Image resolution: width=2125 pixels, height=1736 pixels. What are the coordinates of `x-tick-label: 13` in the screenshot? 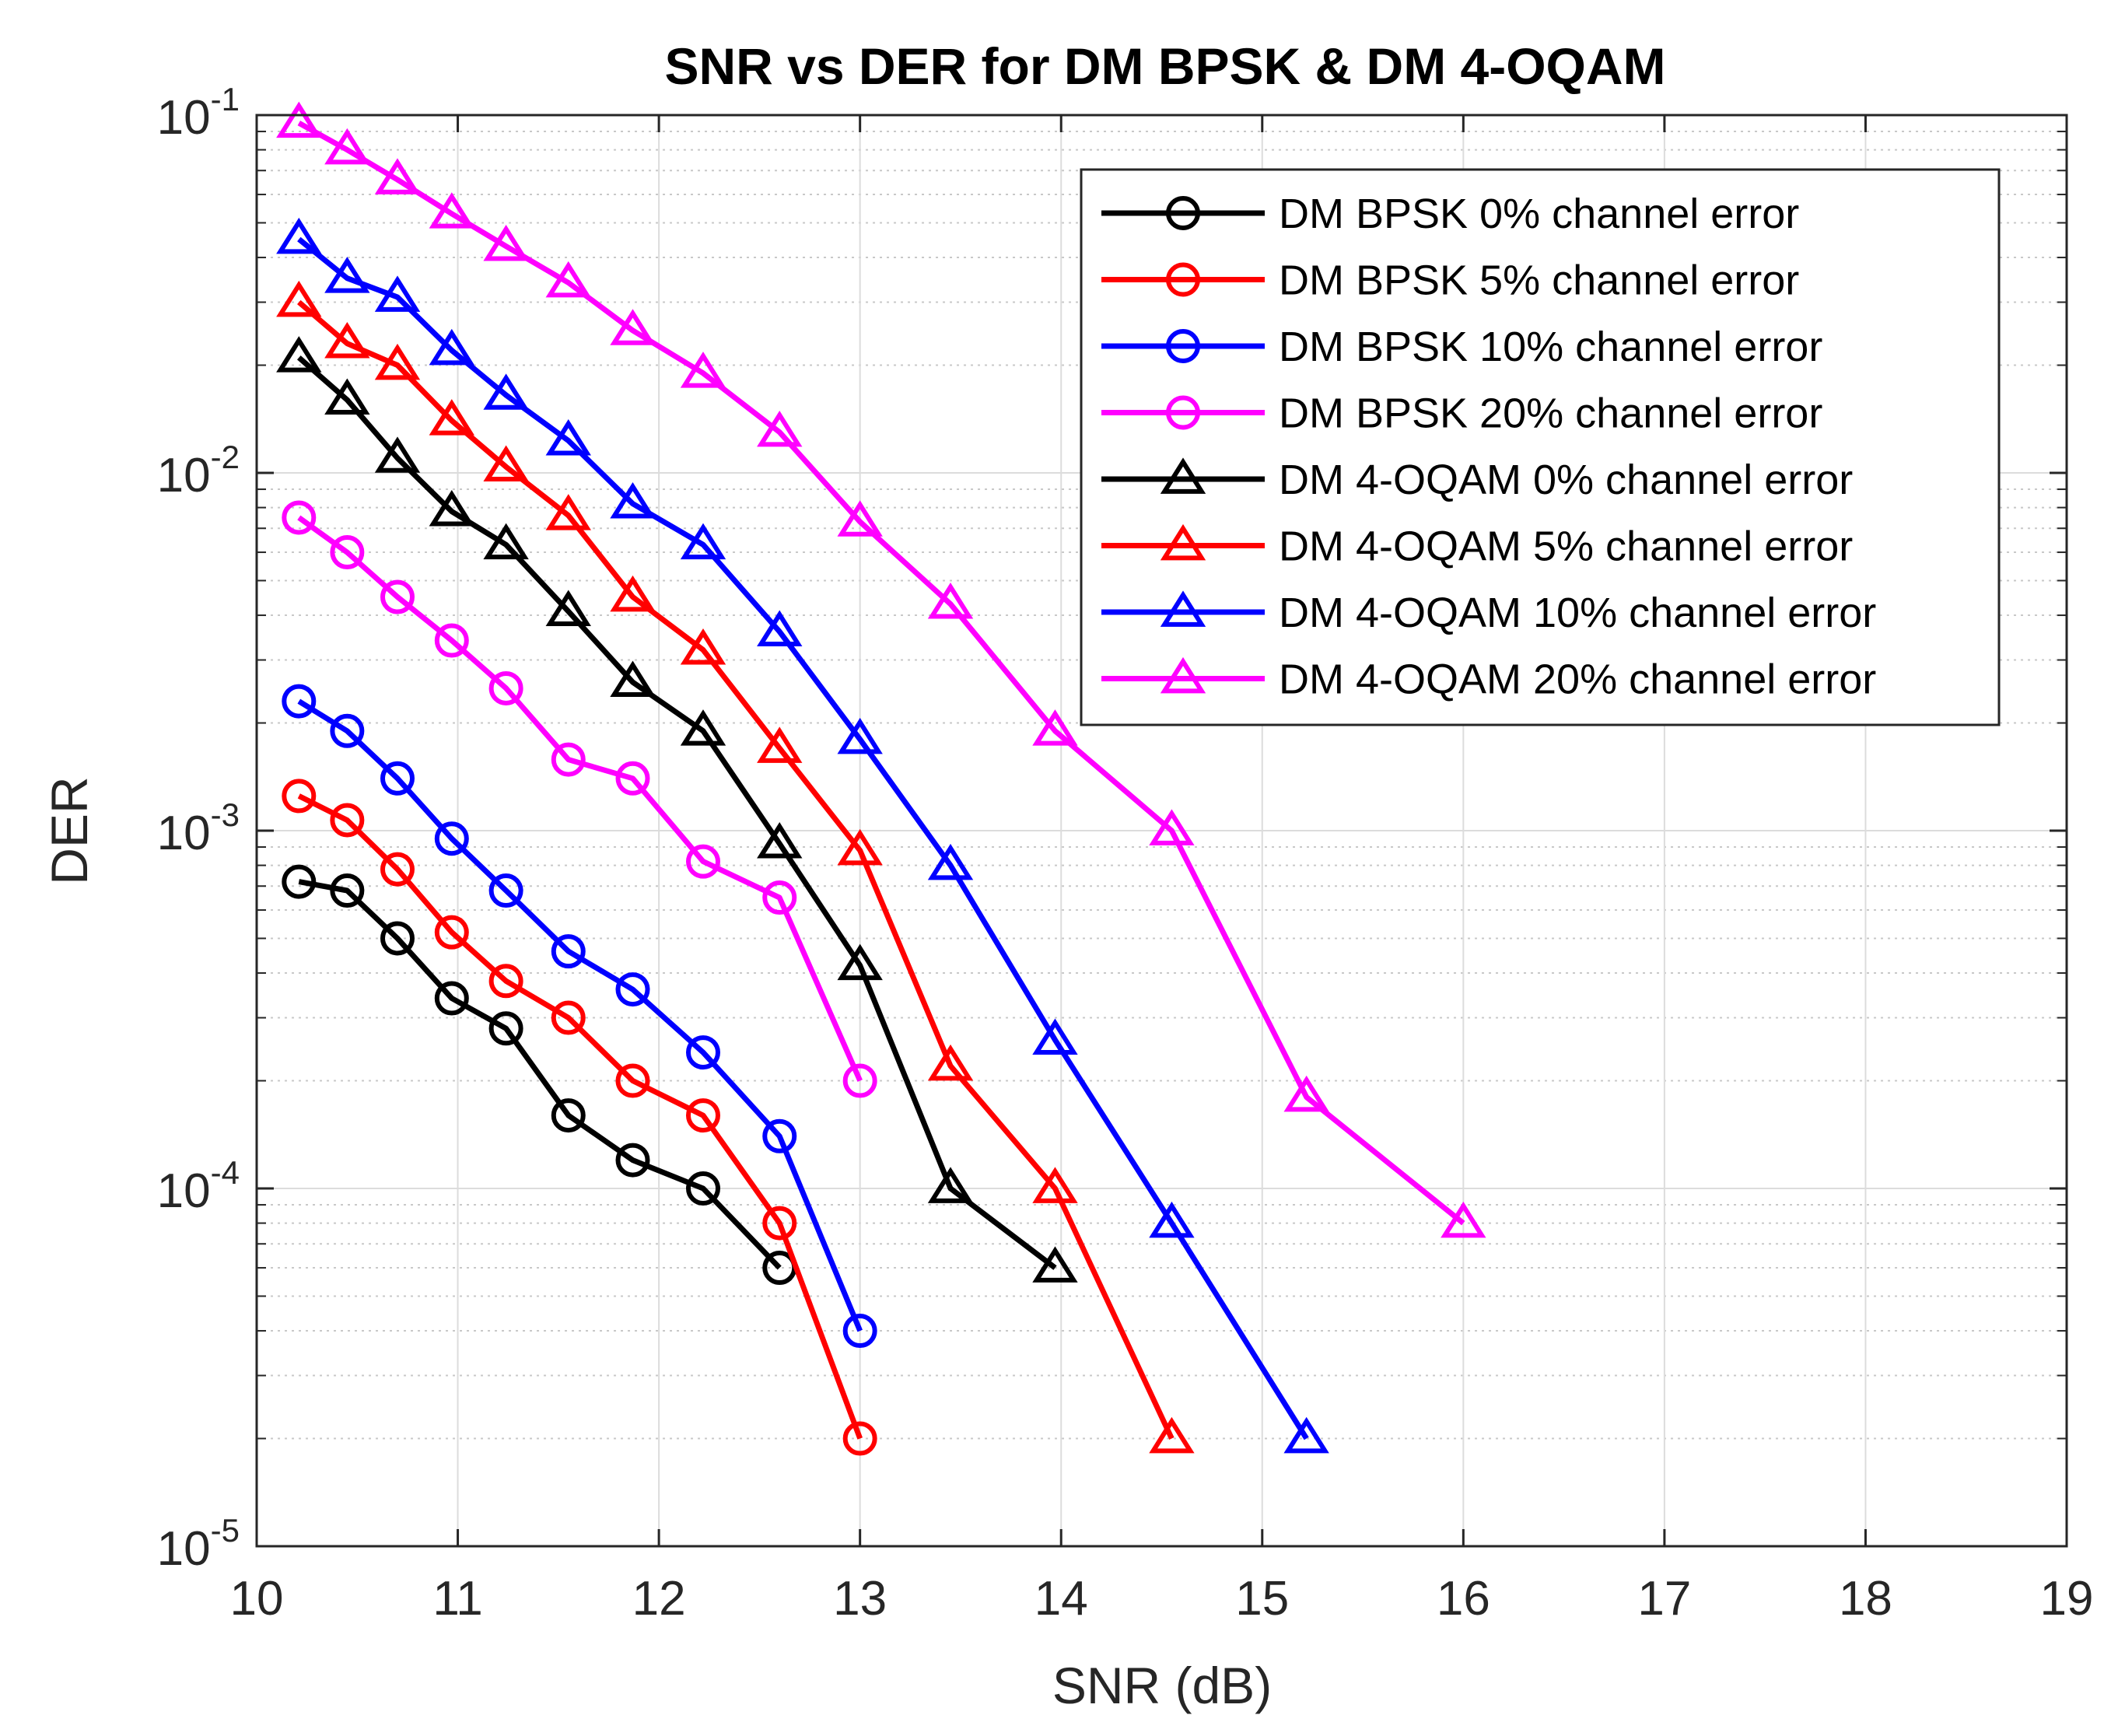 It's located at (860, 1599).